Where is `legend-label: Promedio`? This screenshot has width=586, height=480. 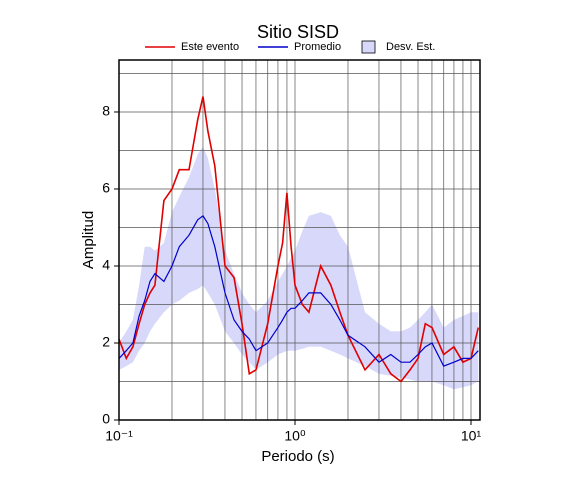
legend-label: Promedio is located at coordinates (317, 47).